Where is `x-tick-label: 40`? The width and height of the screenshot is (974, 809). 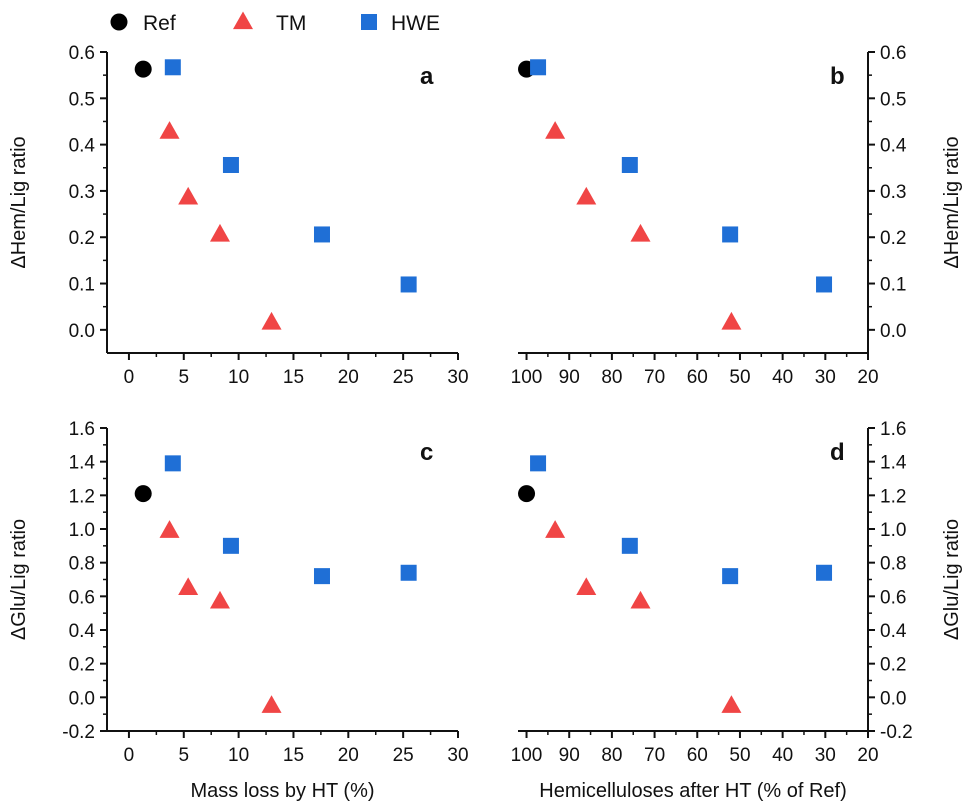 x-tick-label: 40 is located at coordinates (782, 377).